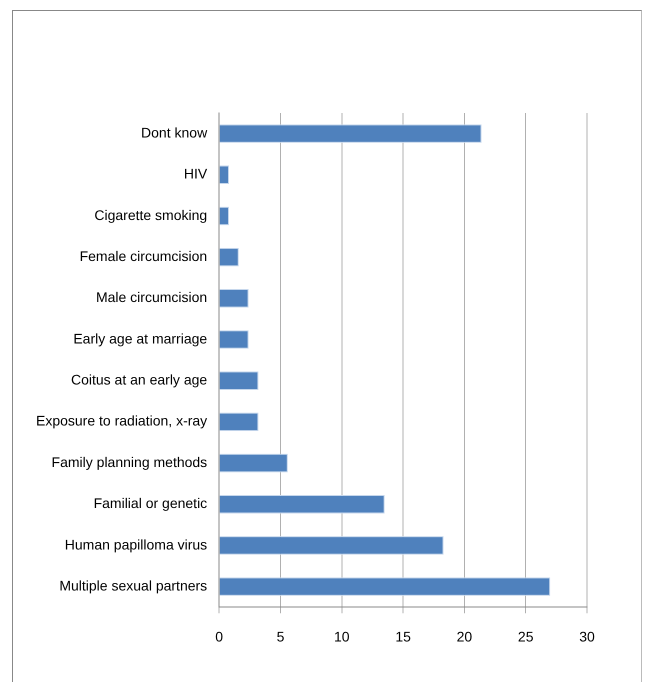 The image size is (647, 682). Describe the element at coordinates (280, 636) in the screenshot. I see `x-tick-label: 5` at that location.